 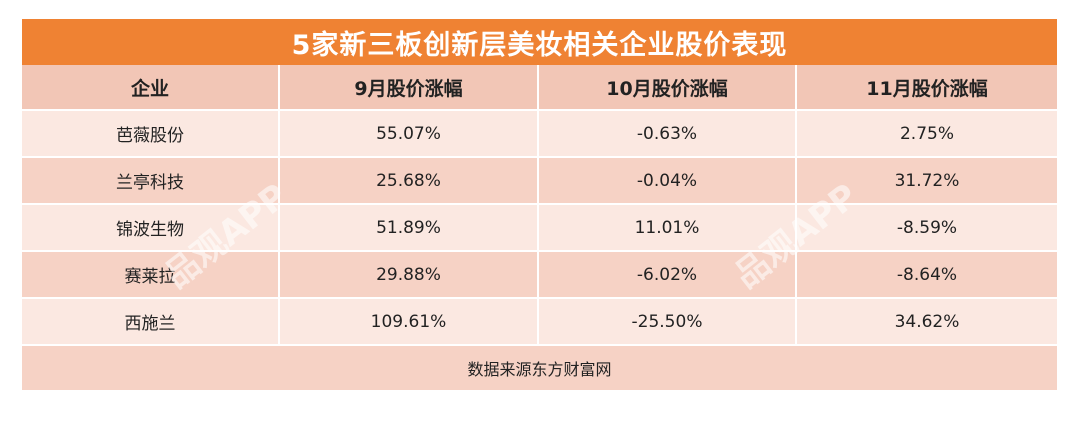 I want to click on column-header-company: 企业, so click(x=151, y=88).